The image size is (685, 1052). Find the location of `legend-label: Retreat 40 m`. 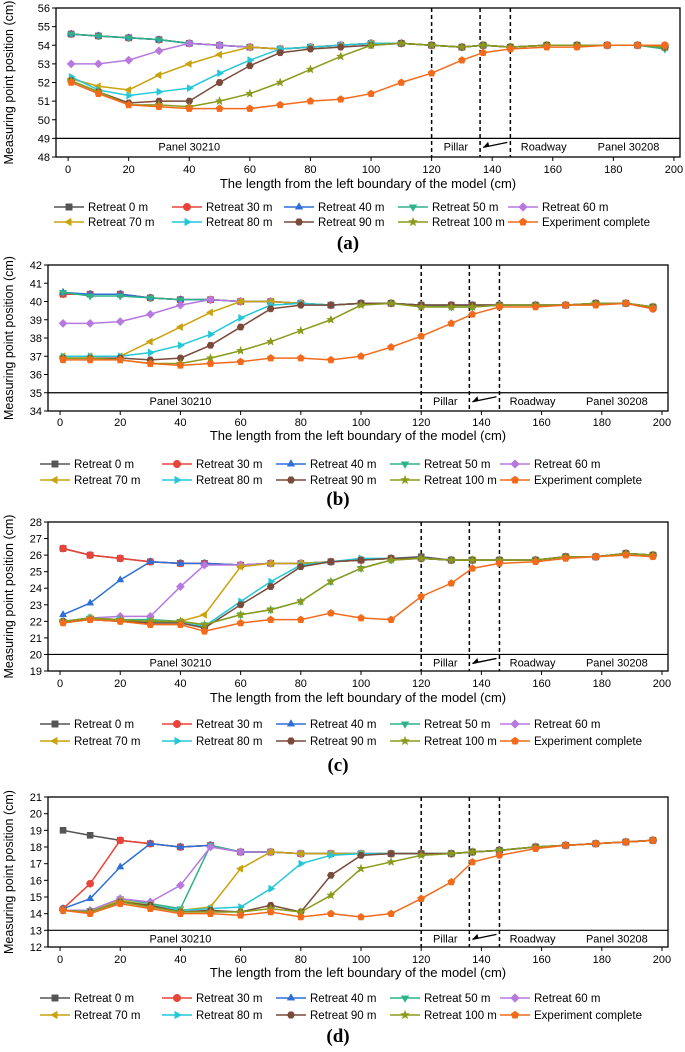

legend-label: Retreat 40 m is located at coordinates (343, 999).